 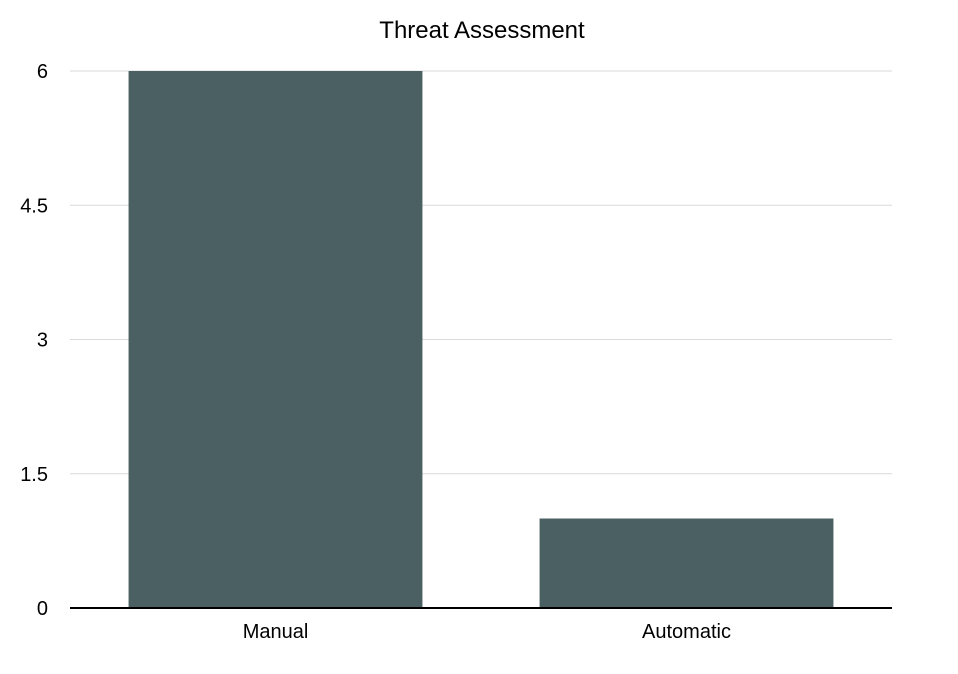 What do you see at coordinates (34, 475) in the screenshot?
I see `y-tick-label: 1.5` at bounding box center [34, 475].